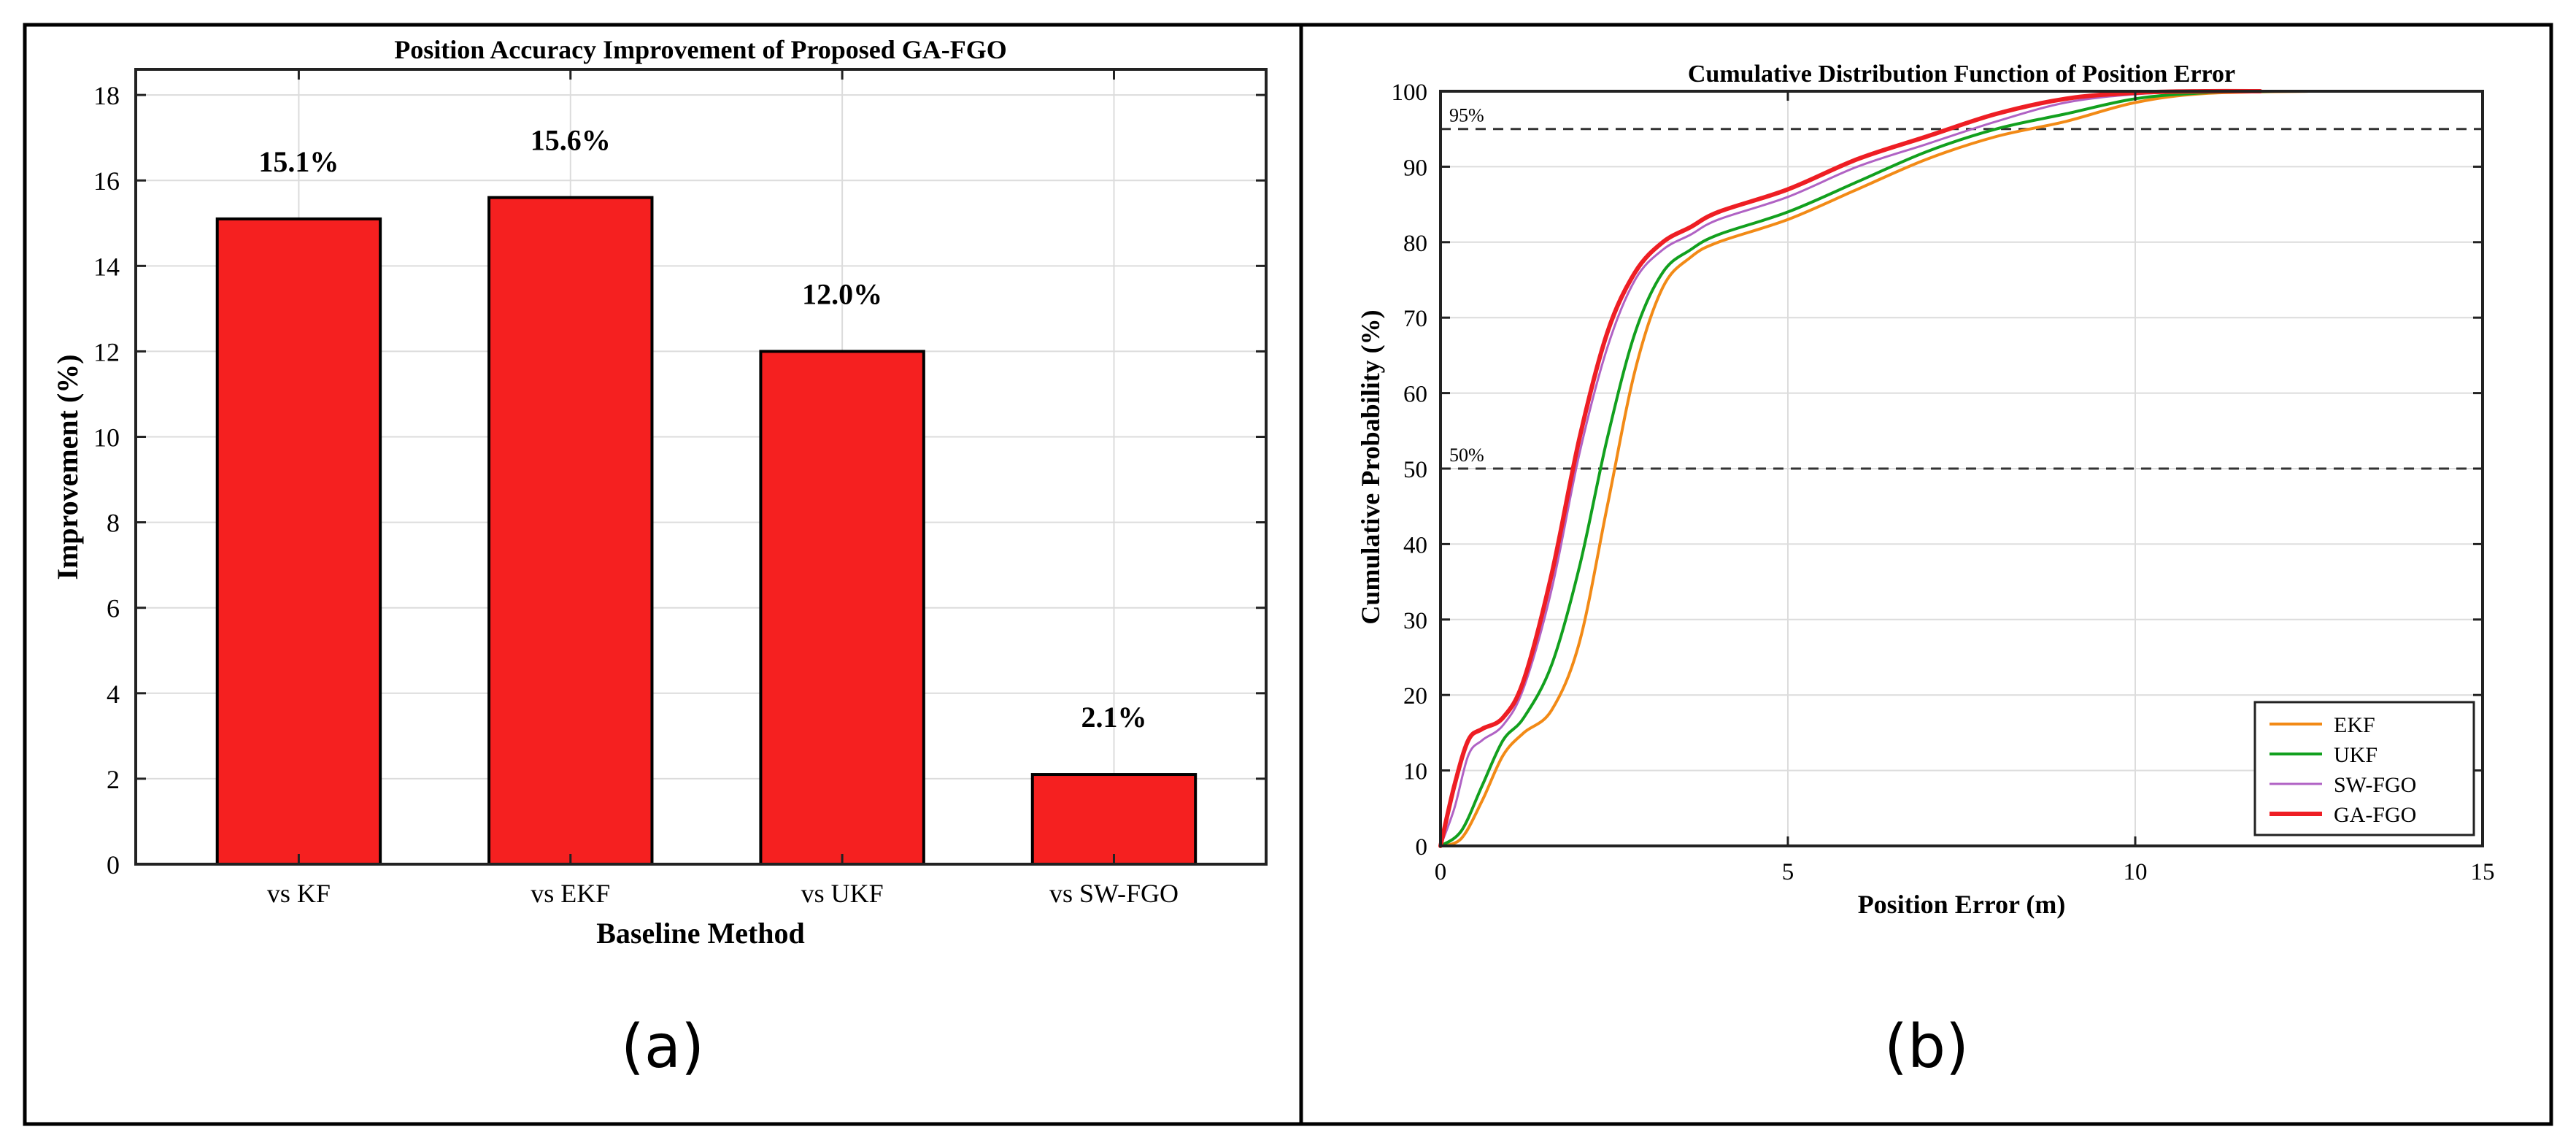  I want to click on a-panel-label: (a), so click(662, 1047).